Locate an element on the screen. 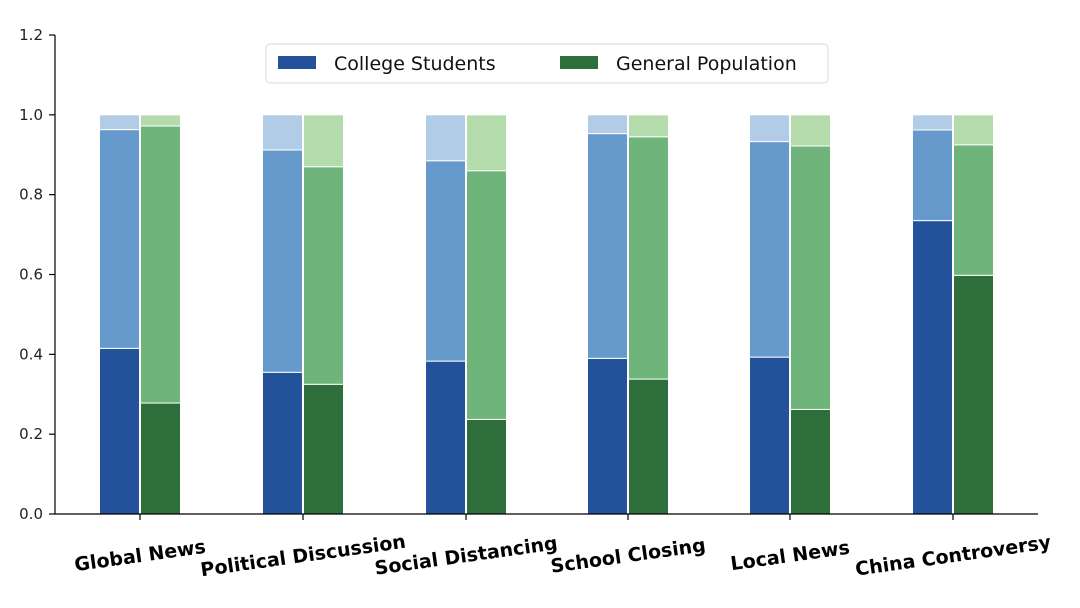 The image size is (1080, 608). bar-college-students-local-news-seg3 is located at coordinates (769, 128).